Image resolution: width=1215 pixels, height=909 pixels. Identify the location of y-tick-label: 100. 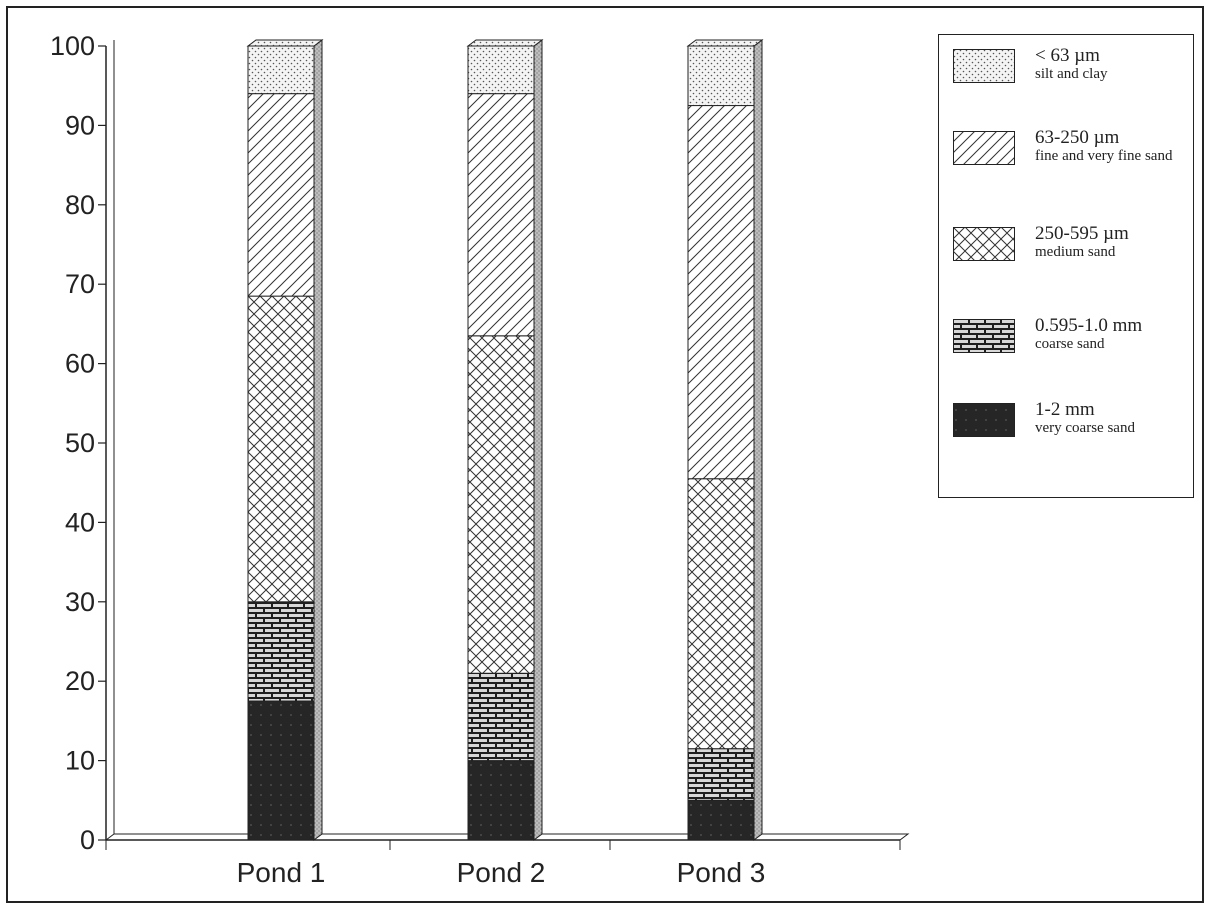
(72, 46).